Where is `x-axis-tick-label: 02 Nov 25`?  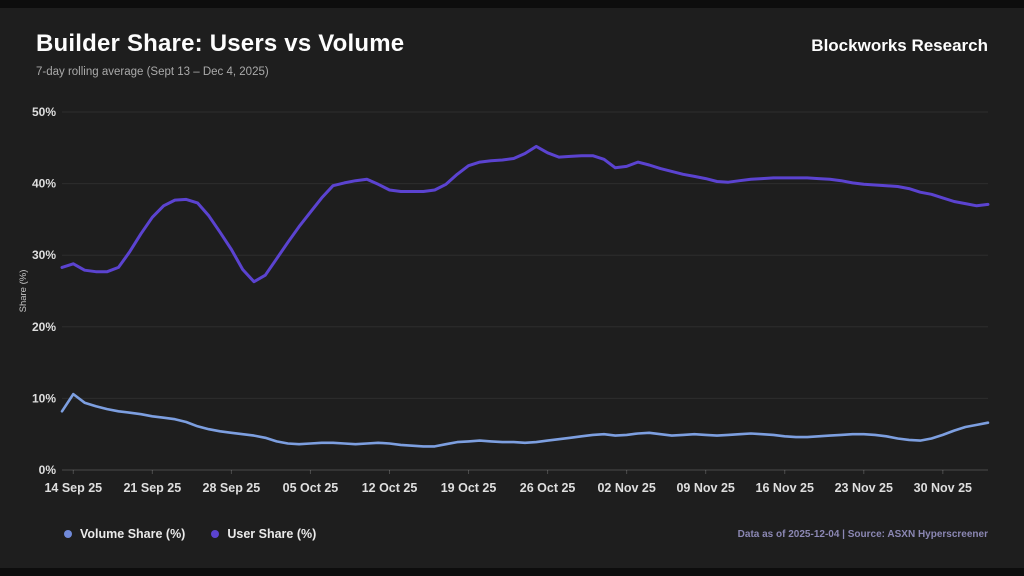
x-axis-tick-label: 02 Nov 25 is located at coordinates (626, 488).